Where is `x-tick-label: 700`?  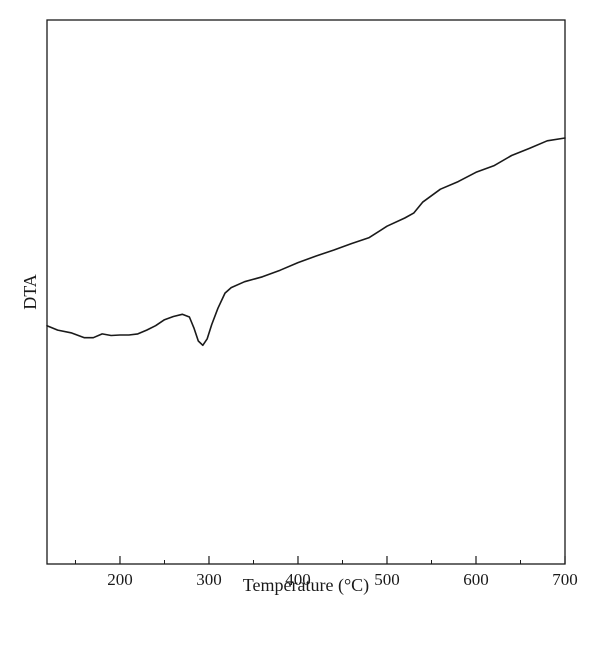 x-tick-label: 700 is located at coordinates (565, 579).